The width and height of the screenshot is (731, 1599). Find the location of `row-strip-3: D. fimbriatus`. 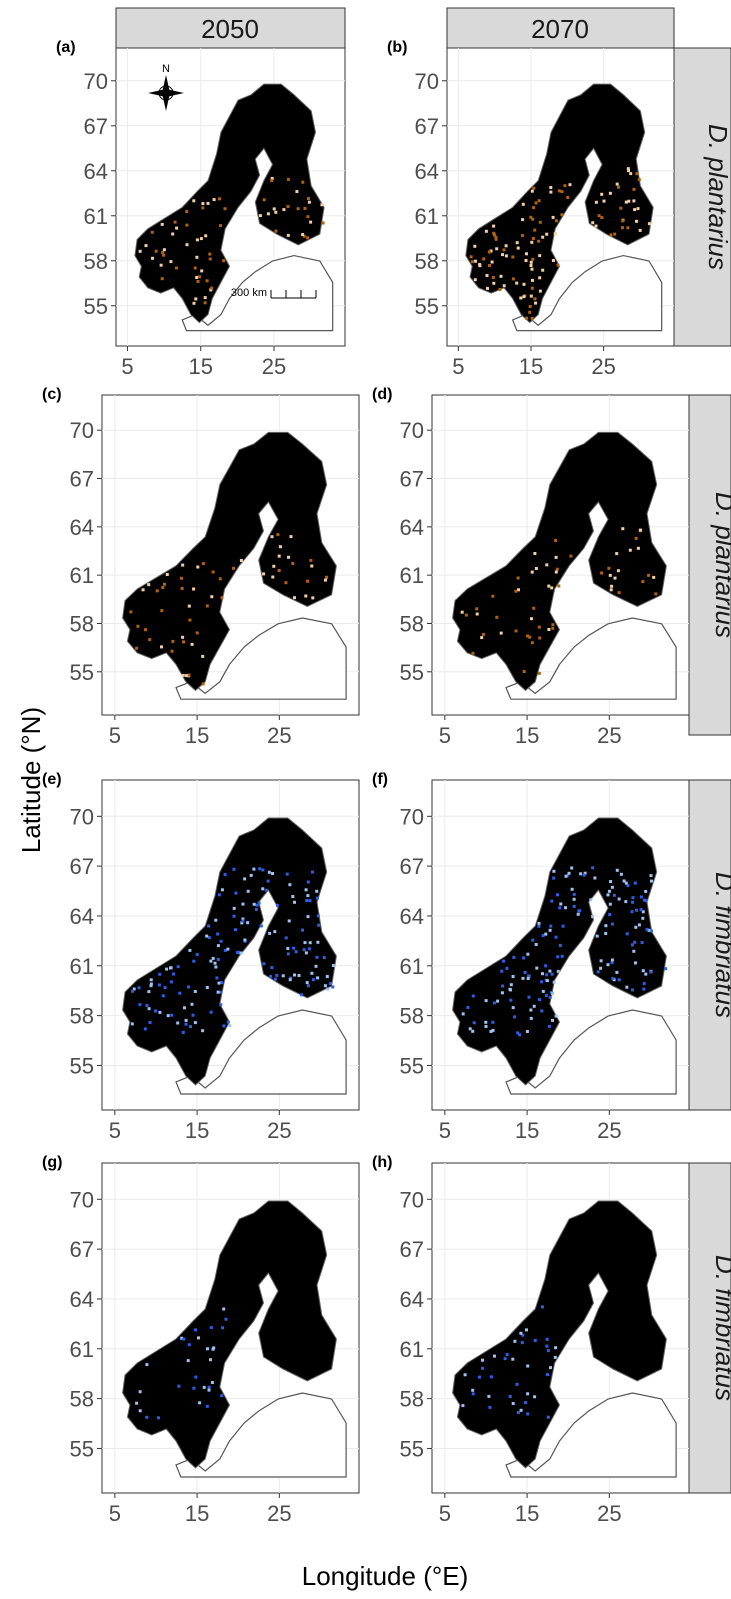

row-strip-3: D. fimbriatus is located at coordinates (709, 945).